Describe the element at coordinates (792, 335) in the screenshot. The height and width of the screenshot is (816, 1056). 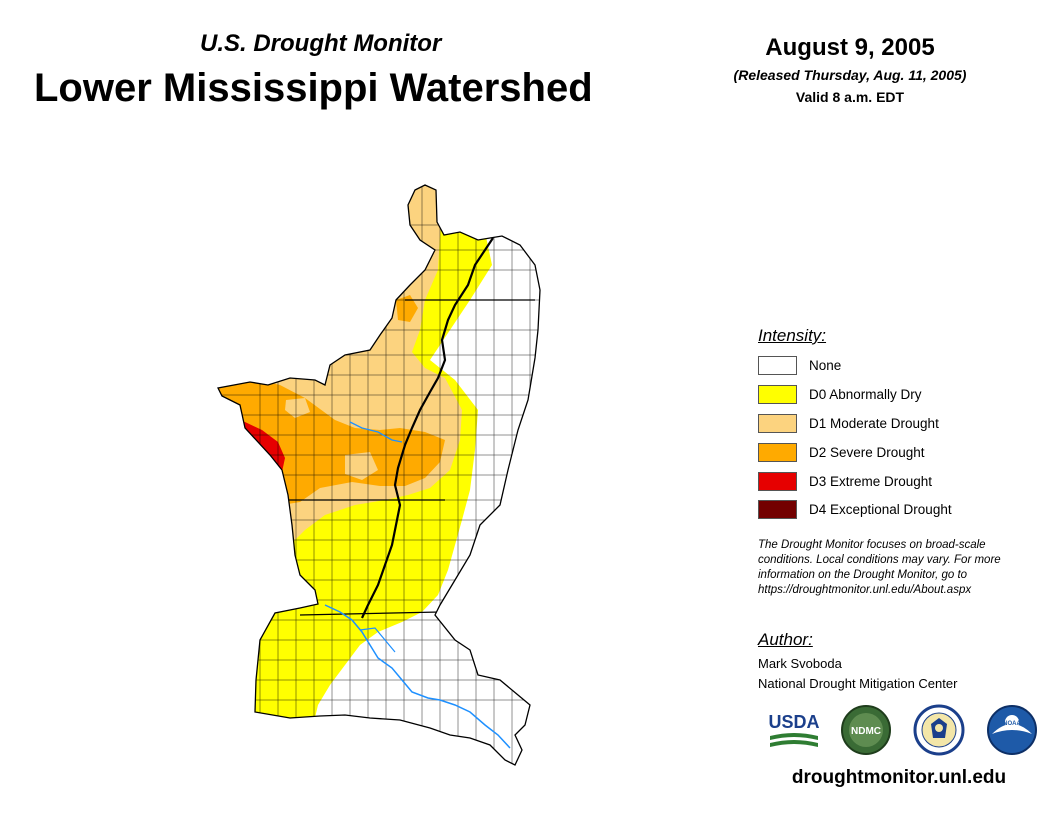
I see `legend-title: Intensity:` at that location.